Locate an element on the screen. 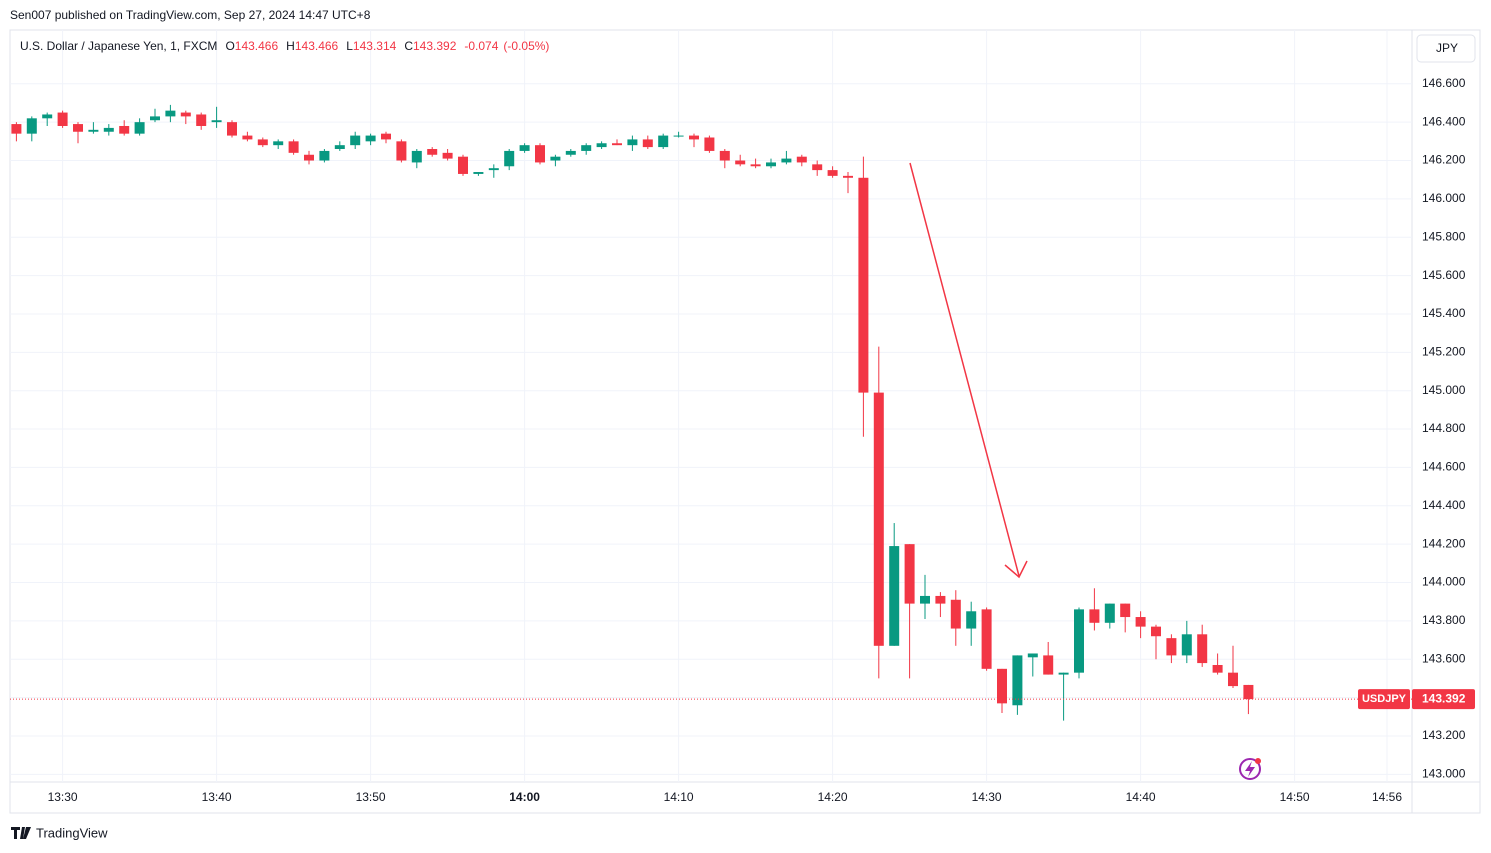 The height and width of the screenshot is (853, 1491). legend-item: U.S. Dollar / Japanese Yen, 1, FXCM is located at coordinates (118, 46).